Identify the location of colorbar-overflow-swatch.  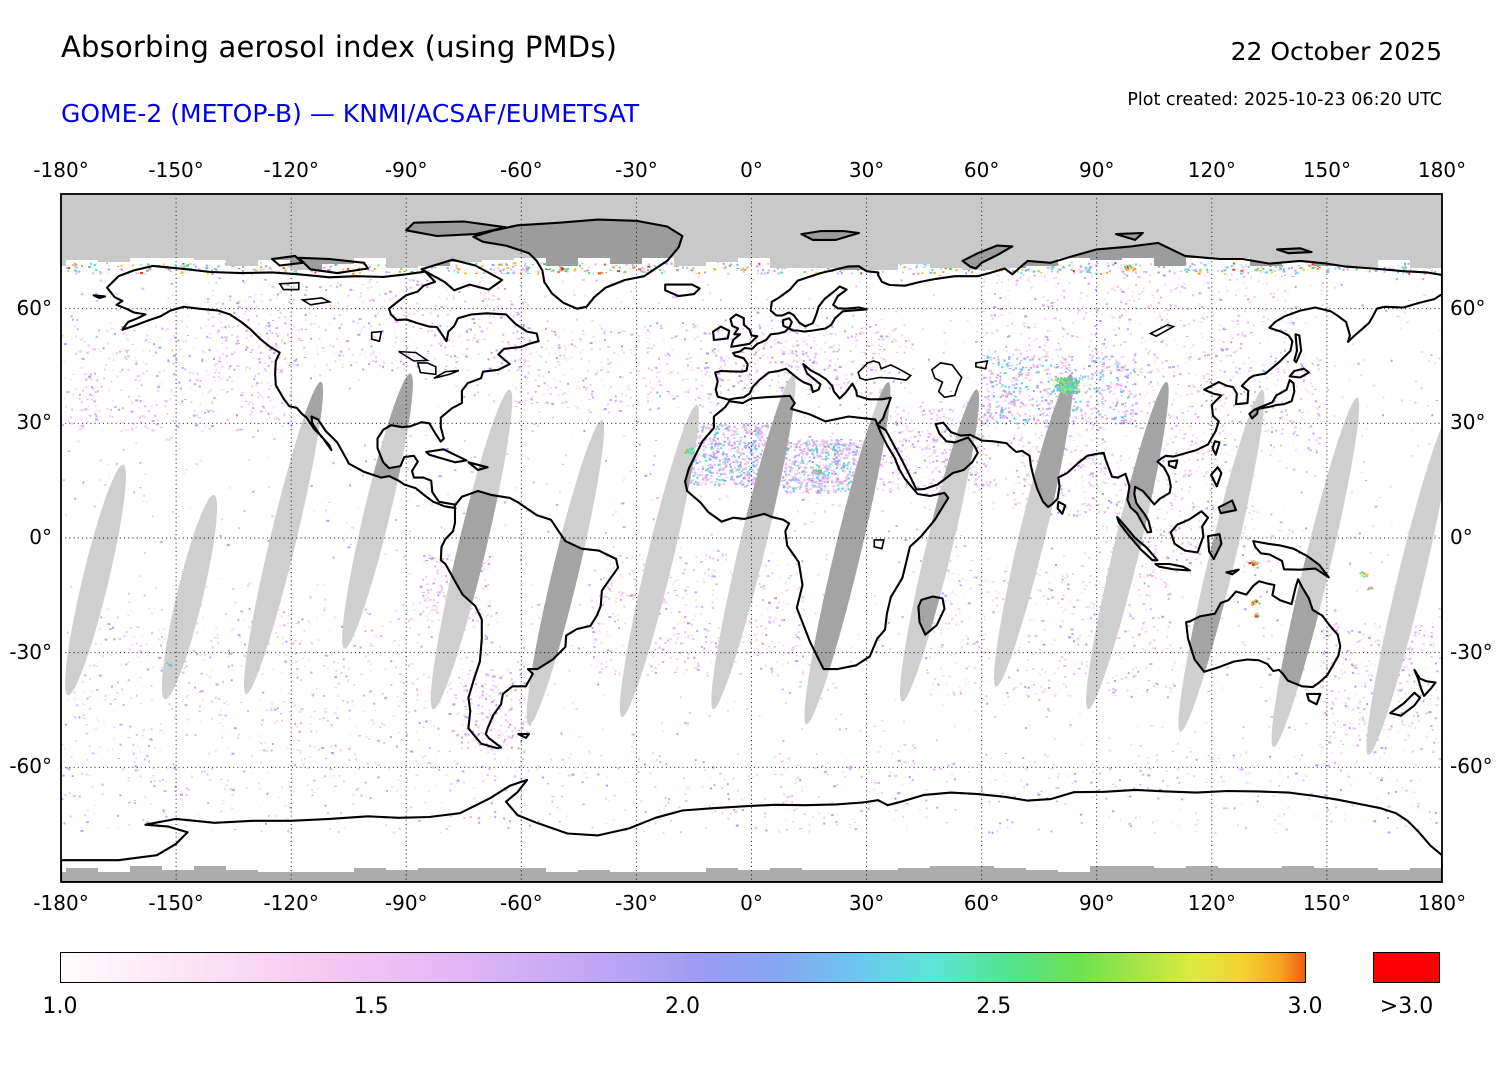
(1406, 967).